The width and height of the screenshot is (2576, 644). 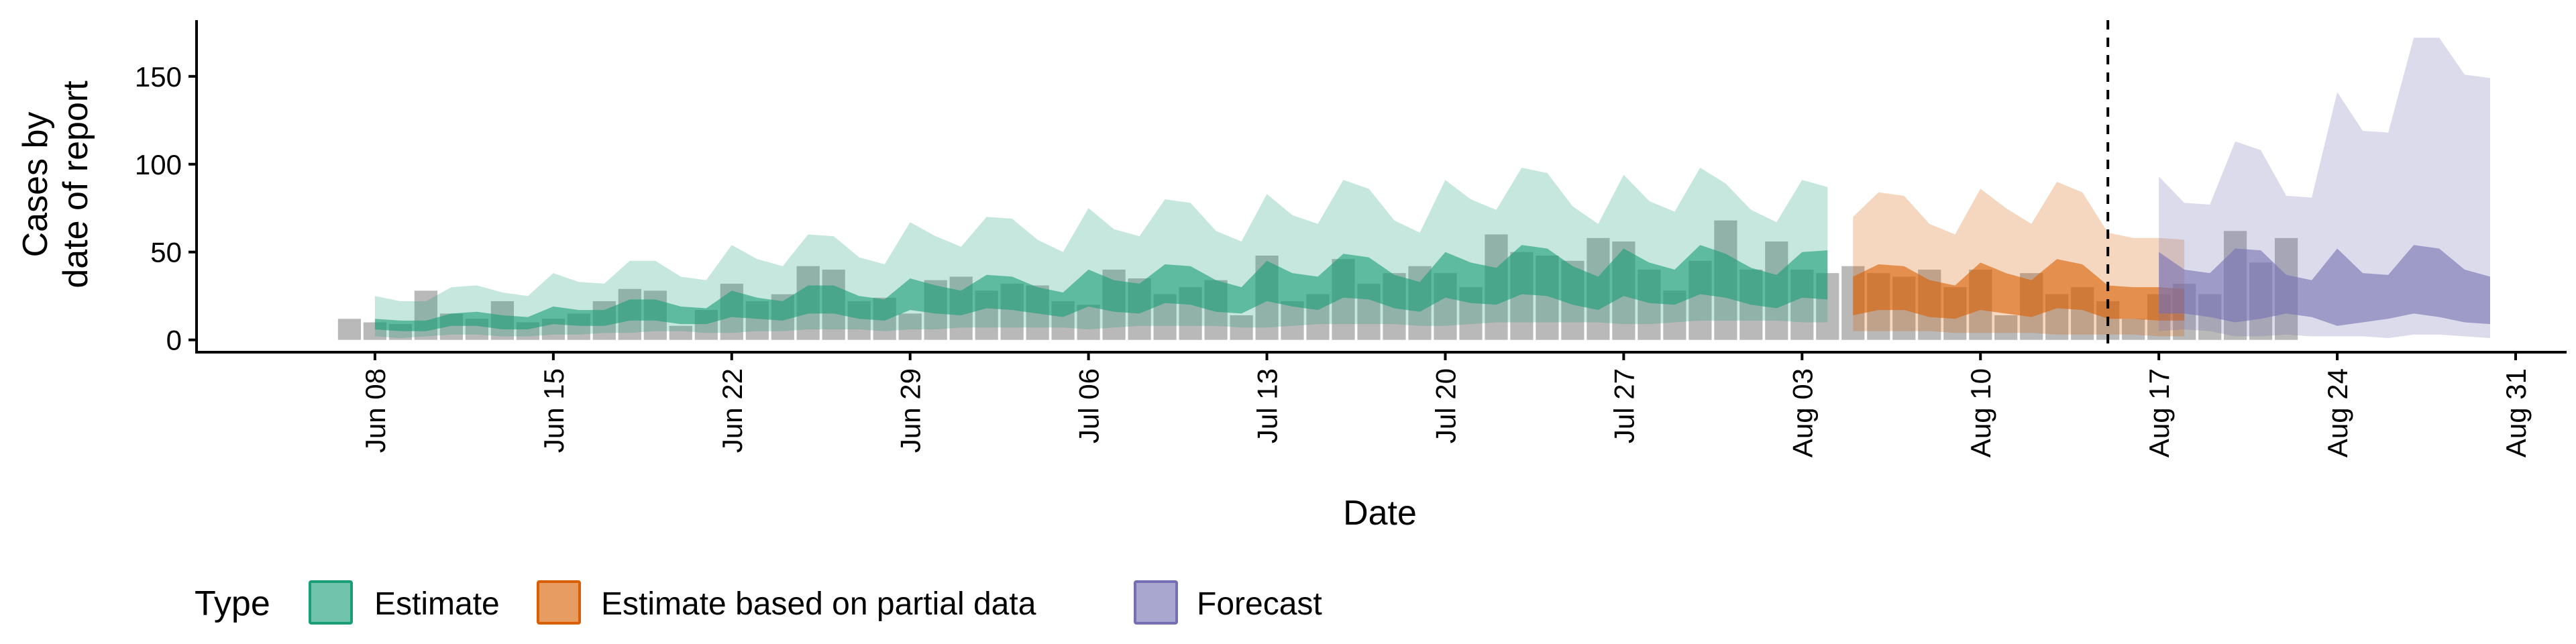 What do you see at coordinates (331, 602) in the screenshot?
I see `legend-swatch-estimate` at bounding box center [331, 602].